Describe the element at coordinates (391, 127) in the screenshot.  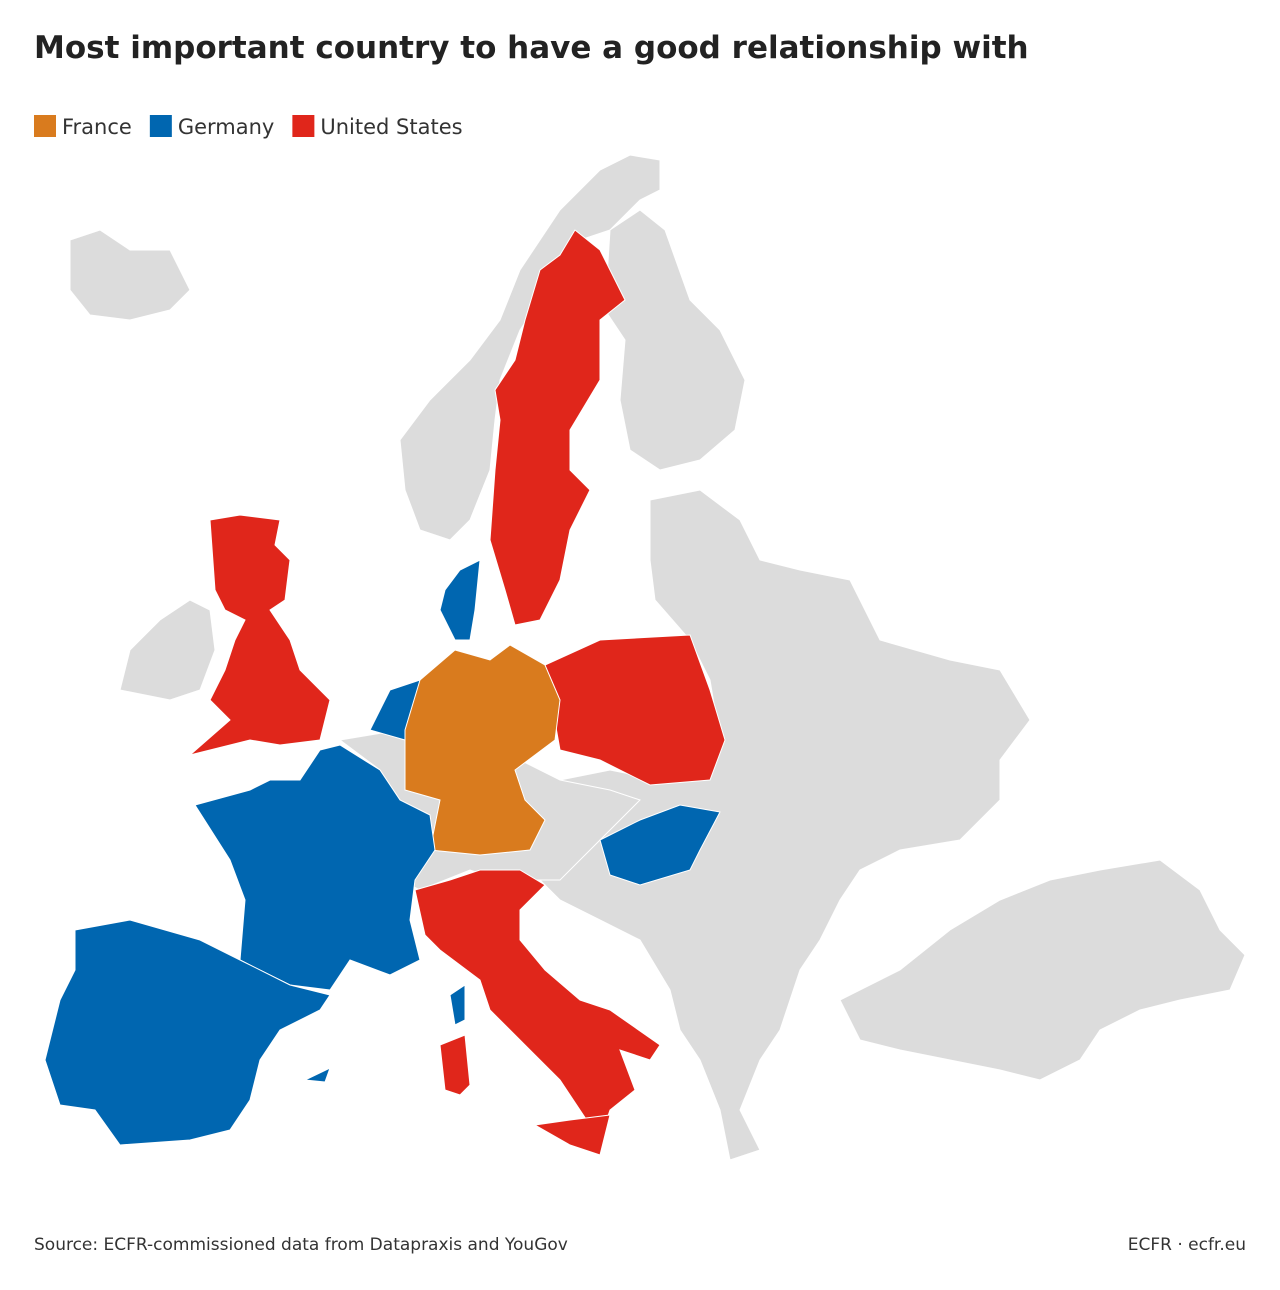
I see `legend-label: United States` at that location.